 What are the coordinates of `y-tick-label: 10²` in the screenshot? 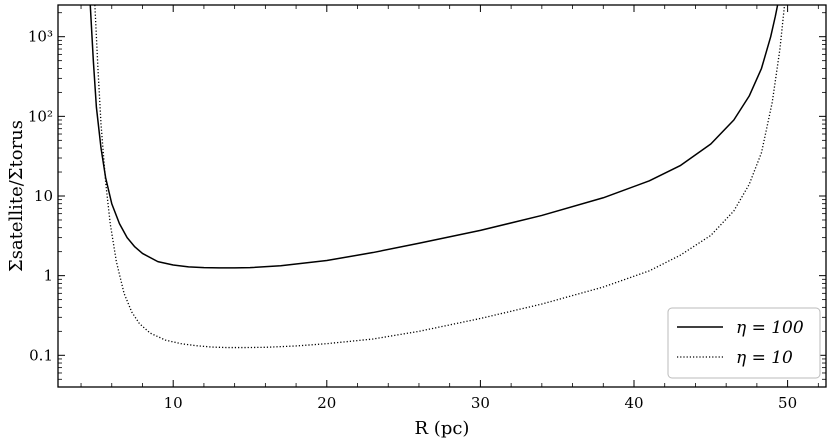 It's located at (40, 116).